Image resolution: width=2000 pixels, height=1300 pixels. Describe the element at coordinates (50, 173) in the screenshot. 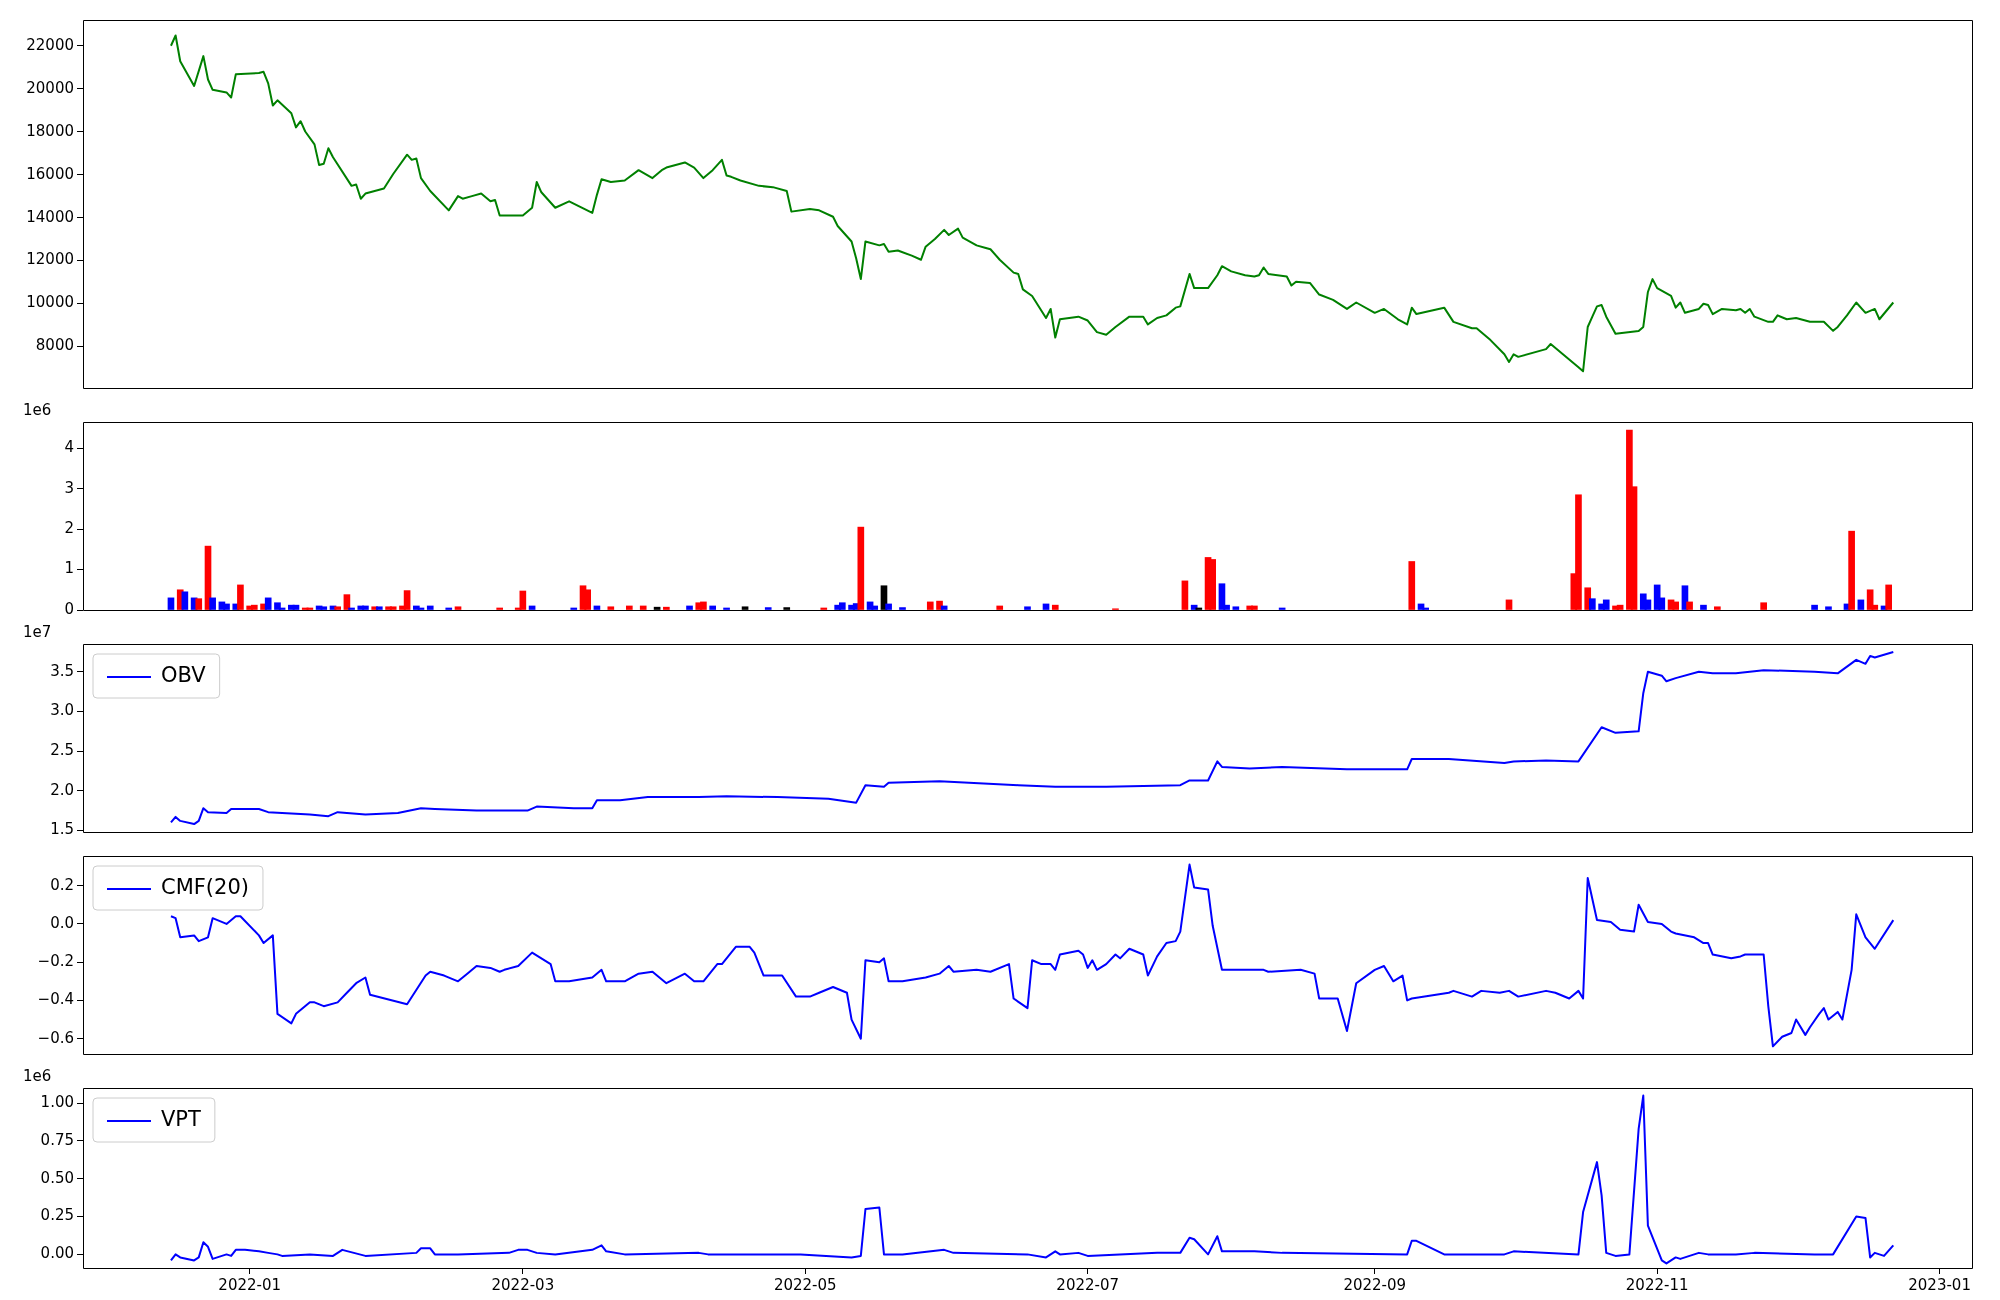

I see `y-tick-label: 16000` at that location.